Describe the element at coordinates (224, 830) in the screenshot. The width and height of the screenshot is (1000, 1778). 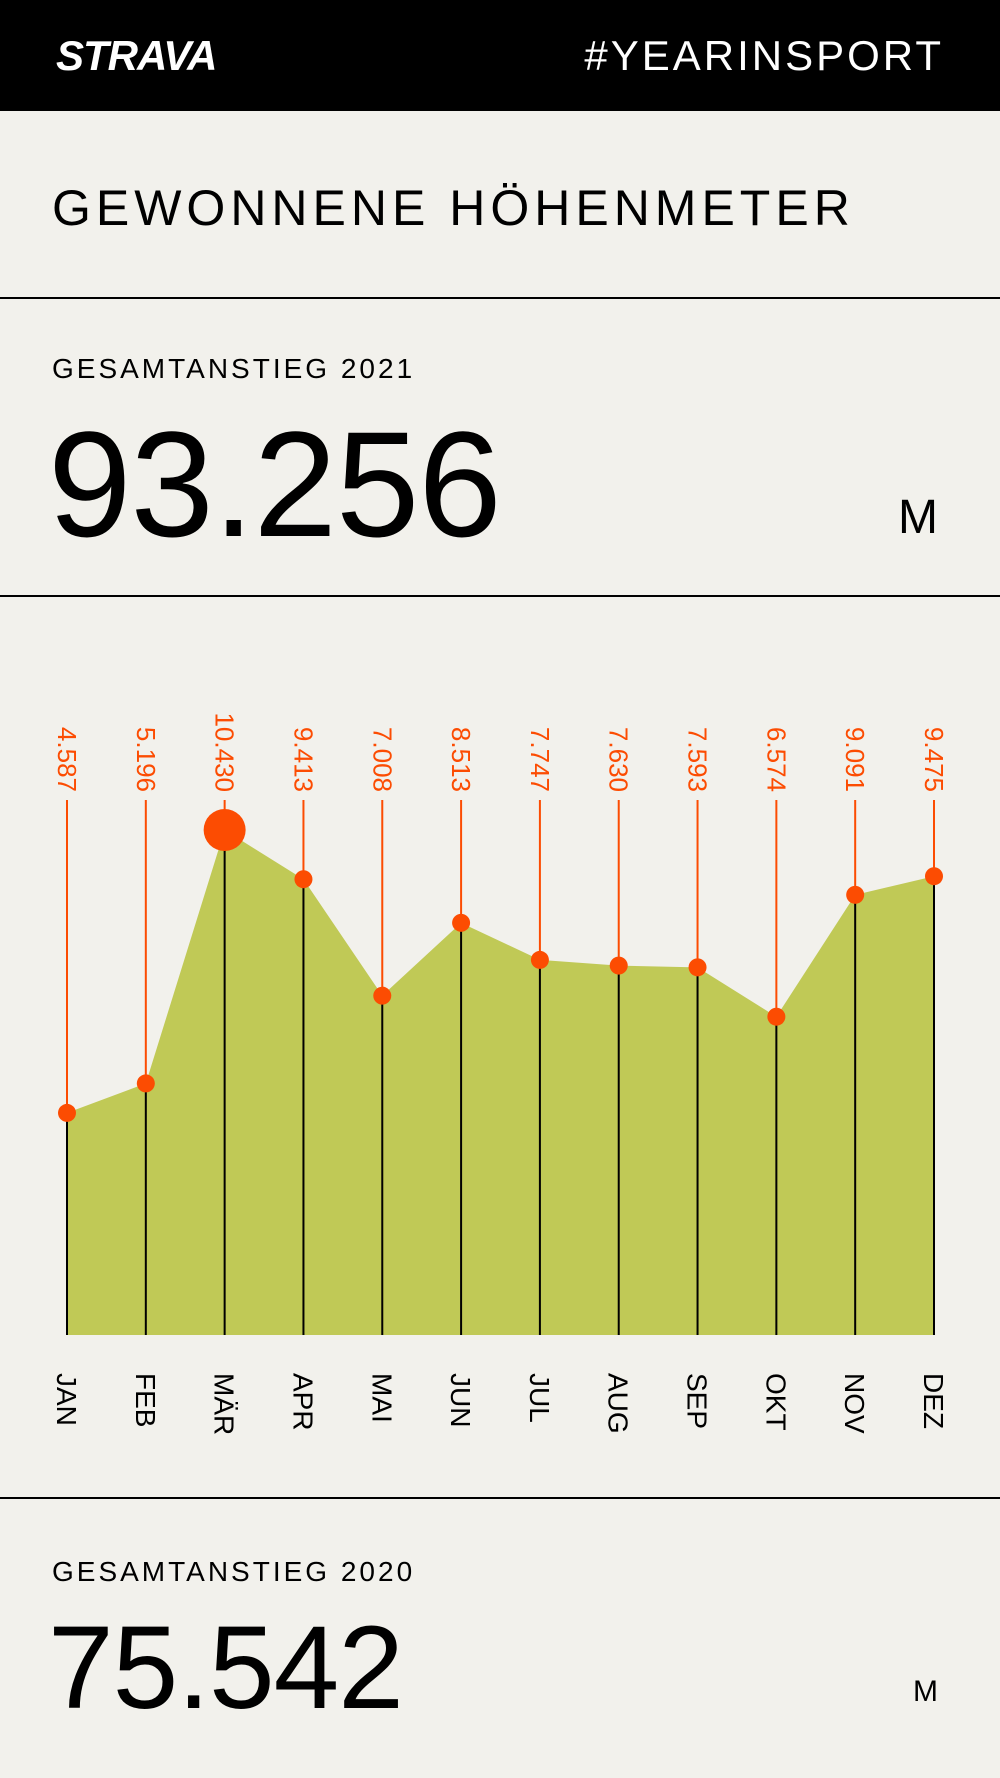
I see `max-point` at that location.